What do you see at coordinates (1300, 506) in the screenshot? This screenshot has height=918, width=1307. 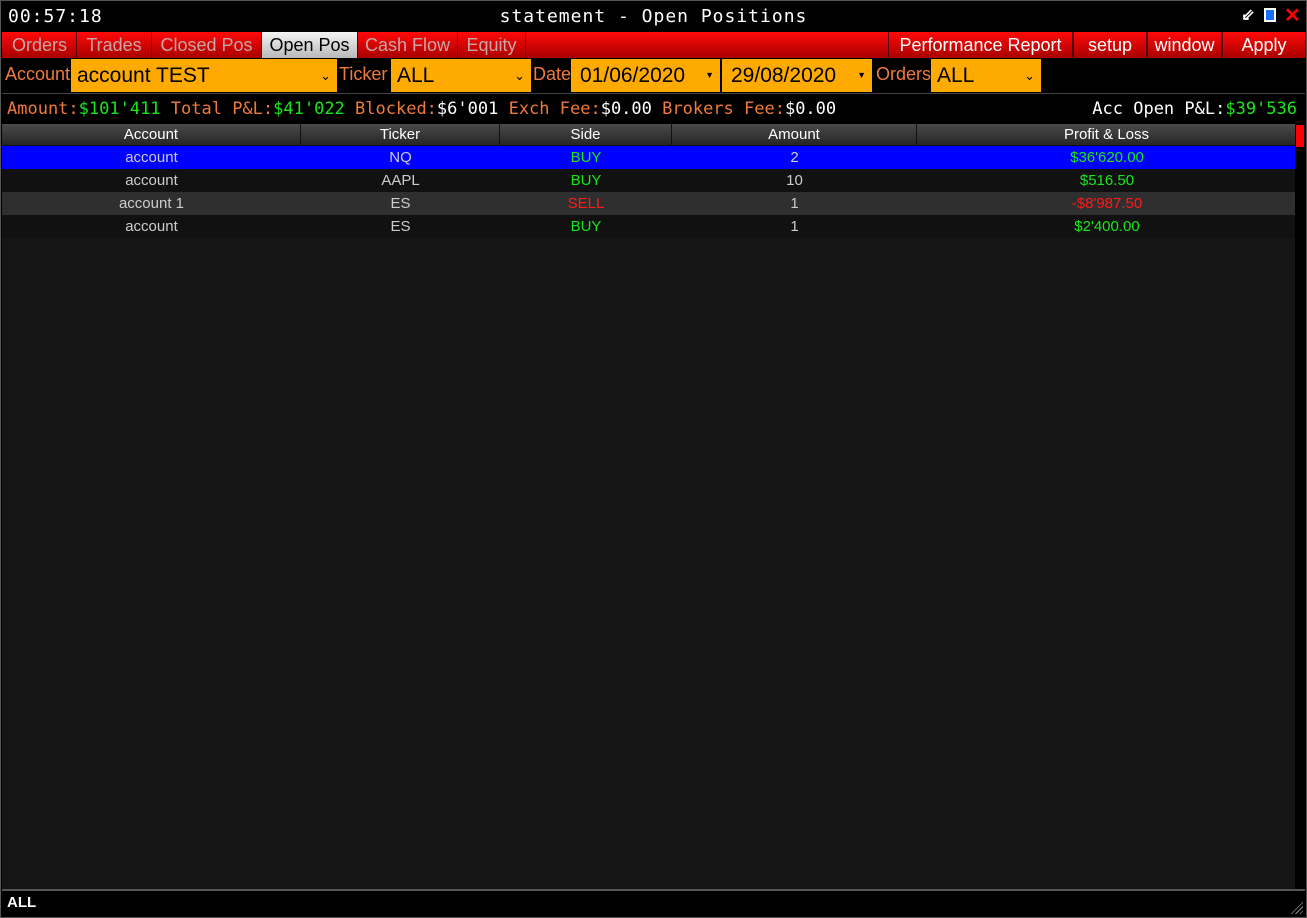 I see `scrollbar` at bounding box center [1300, 506].